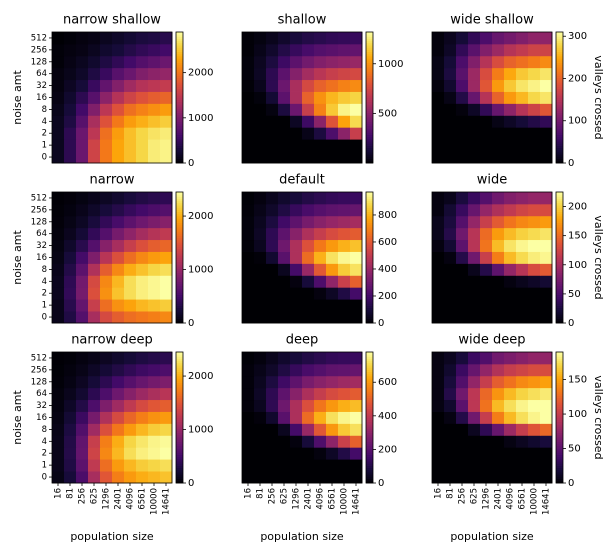  What do you see at coordinates (598, 417) in the screenshot?
I see `colorbar-label: valleys crossed` at bounding box center [598, 417].